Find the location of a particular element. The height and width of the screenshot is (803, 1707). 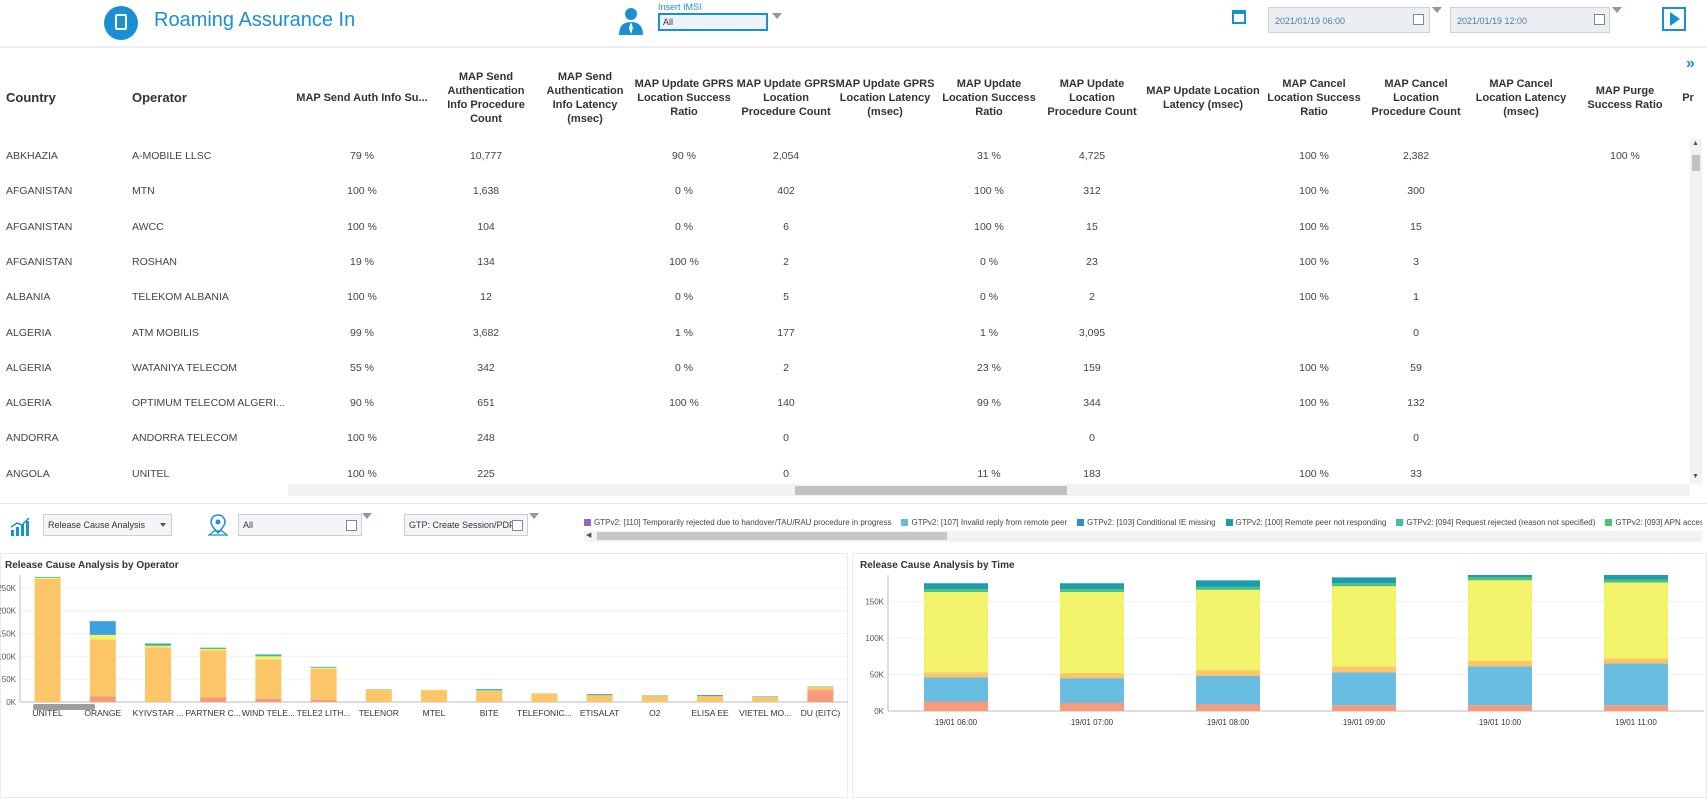

column-header-12: MAP Cancel Location Procedure Count is located at coordinates (1416, 98).